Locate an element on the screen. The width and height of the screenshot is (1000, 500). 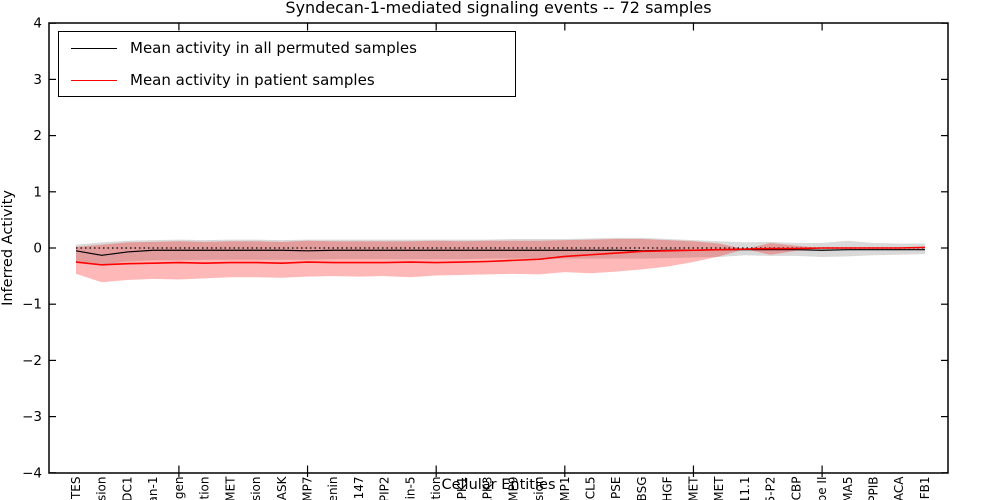
x-tick-label: MAPK3 is located at coordinates (488, 488).